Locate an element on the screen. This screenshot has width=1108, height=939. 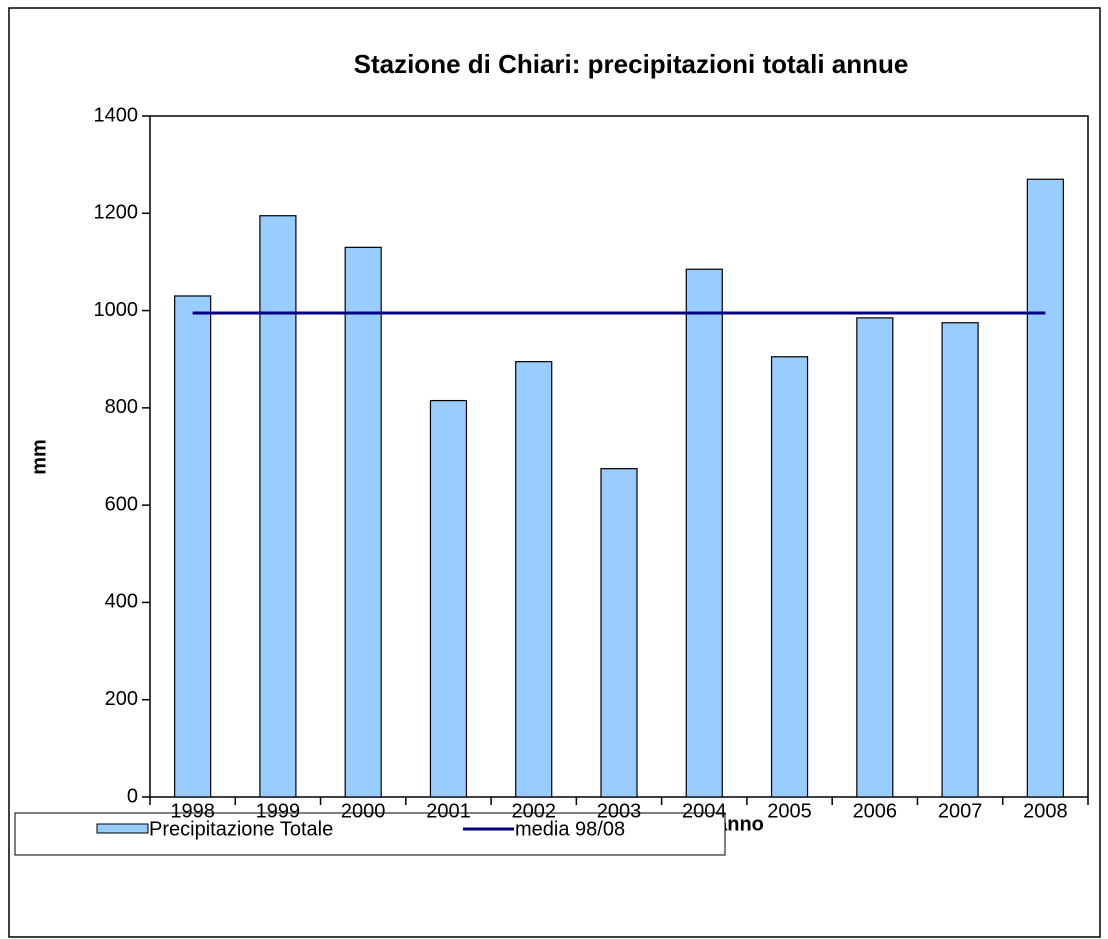
y-tick-label: 600 is located at coordinates (121, 504).